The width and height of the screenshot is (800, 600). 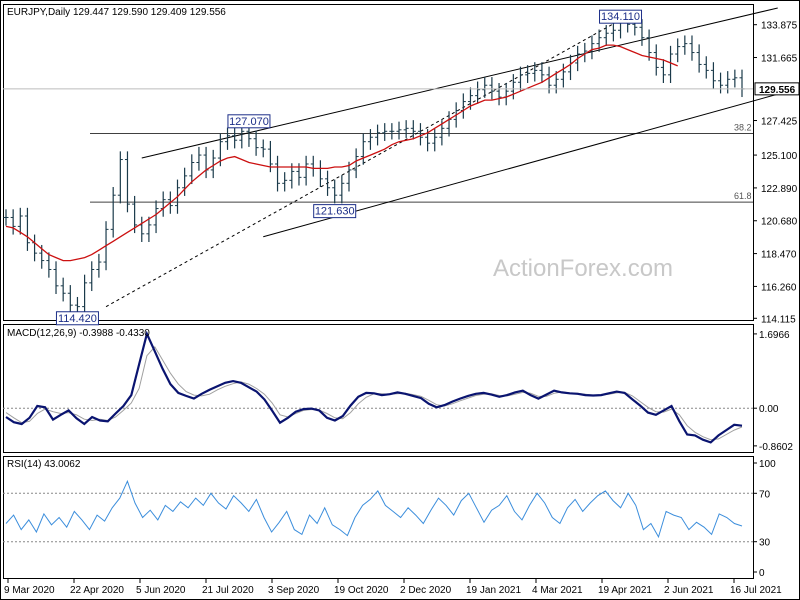 I want to click on current-price-label: 129.556, so click(x=777, y=90).